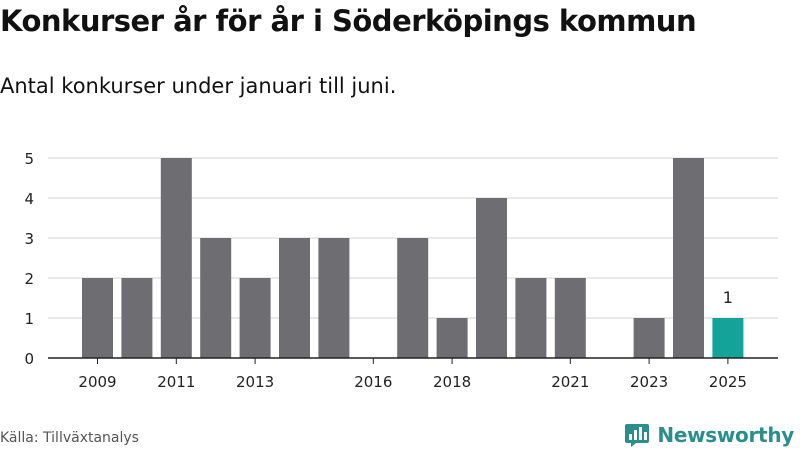 The image size is (800, 450). I want to click on newsworthy-chart-icon, so click(637, 435).